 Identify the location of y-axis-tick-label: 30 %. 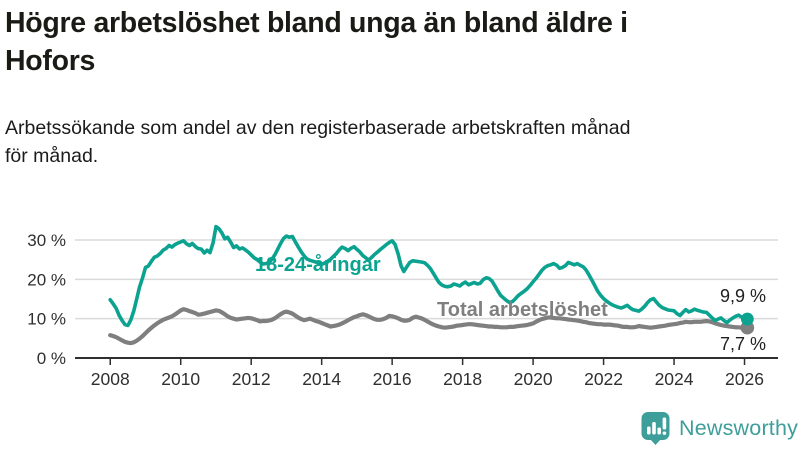
(46, 240).